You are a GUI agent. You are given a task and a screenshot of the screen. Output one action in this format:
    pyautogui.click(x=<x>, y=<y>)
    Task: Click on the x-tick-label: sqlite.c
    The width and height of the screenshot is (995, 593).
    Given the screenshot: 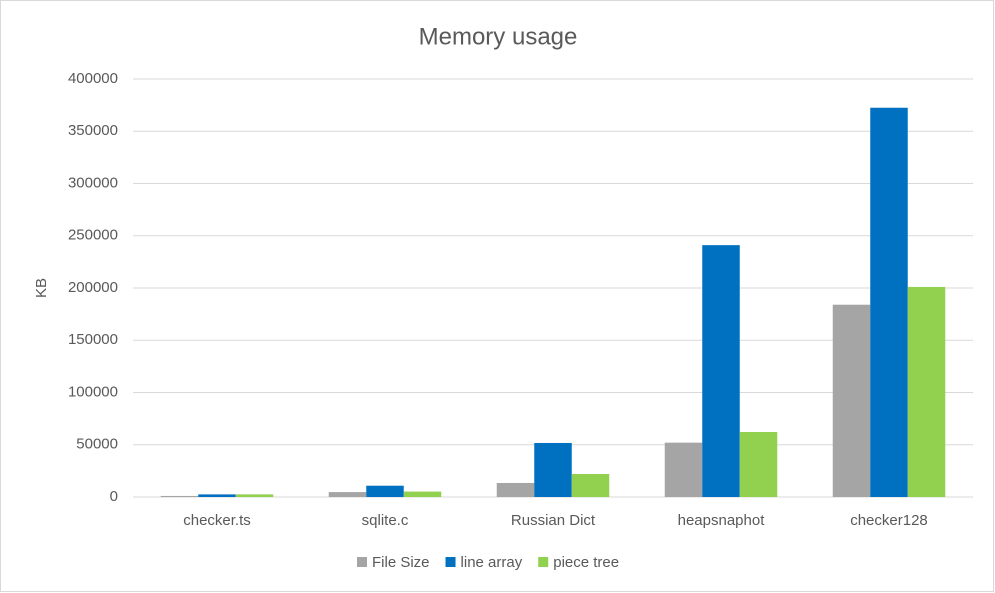 What is the action you would take?
    pyautogui.click(x=385, y=520)
    